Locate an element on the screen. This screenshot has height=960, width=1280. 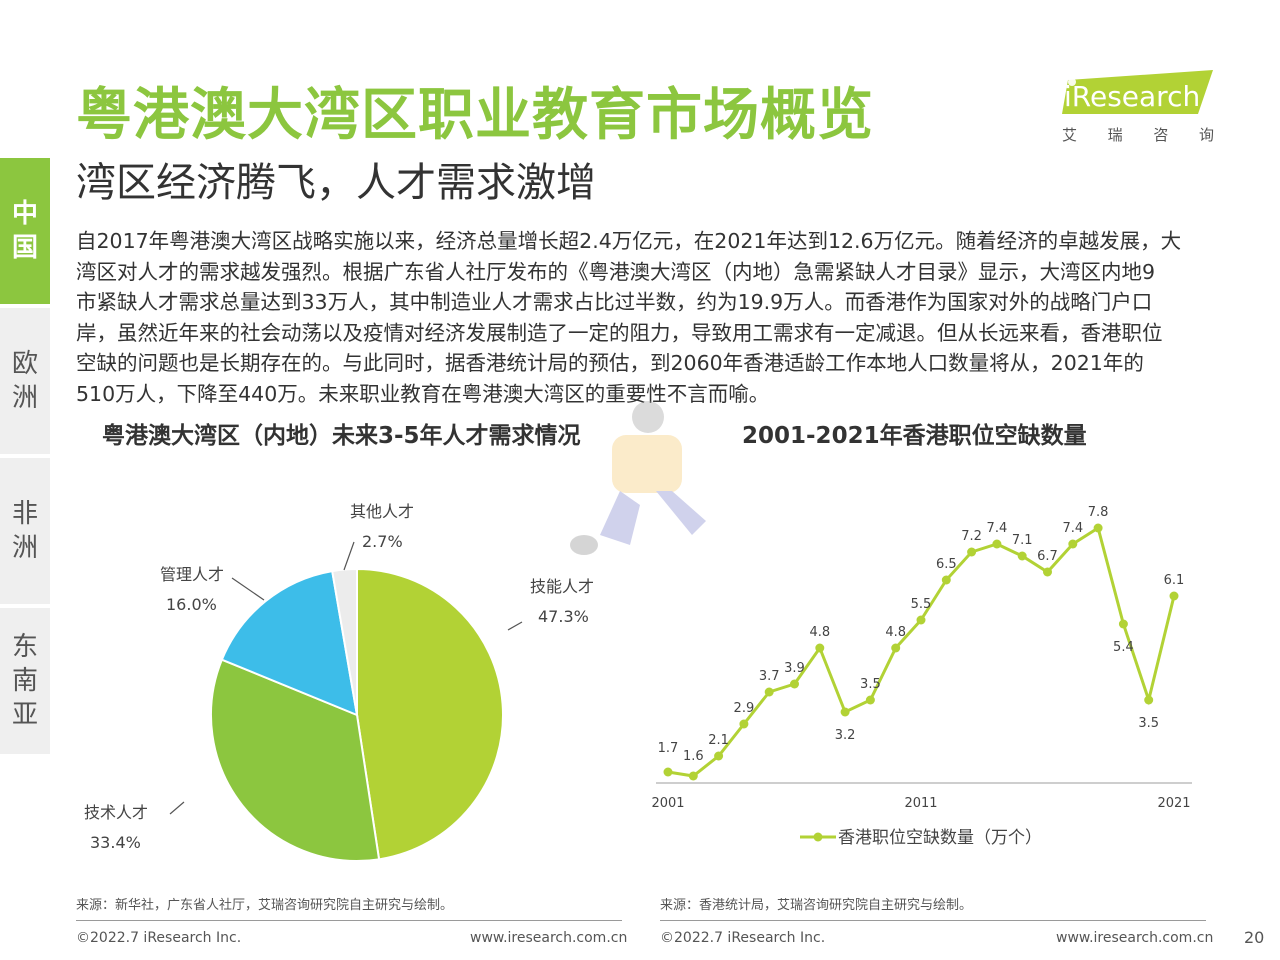
data-label: 6.7 is located at coordinates (1047, 556).